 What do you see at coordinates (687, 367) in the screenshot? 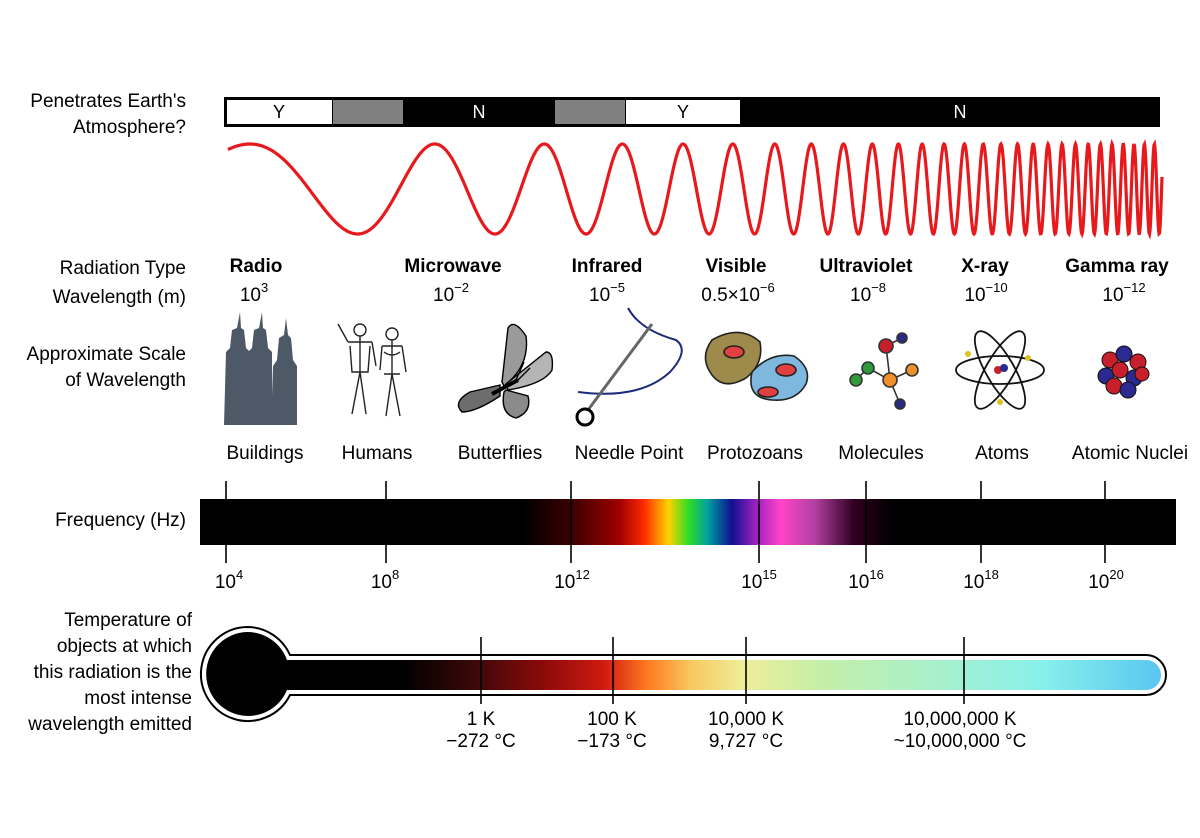
I see `scale-icons` at bounding box center [687, 367].